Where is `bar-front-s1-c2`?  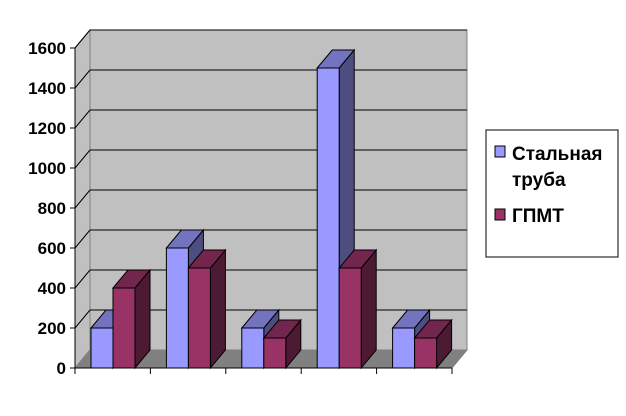
bar-front-s1-c2 is located at coordinates (275, 353).